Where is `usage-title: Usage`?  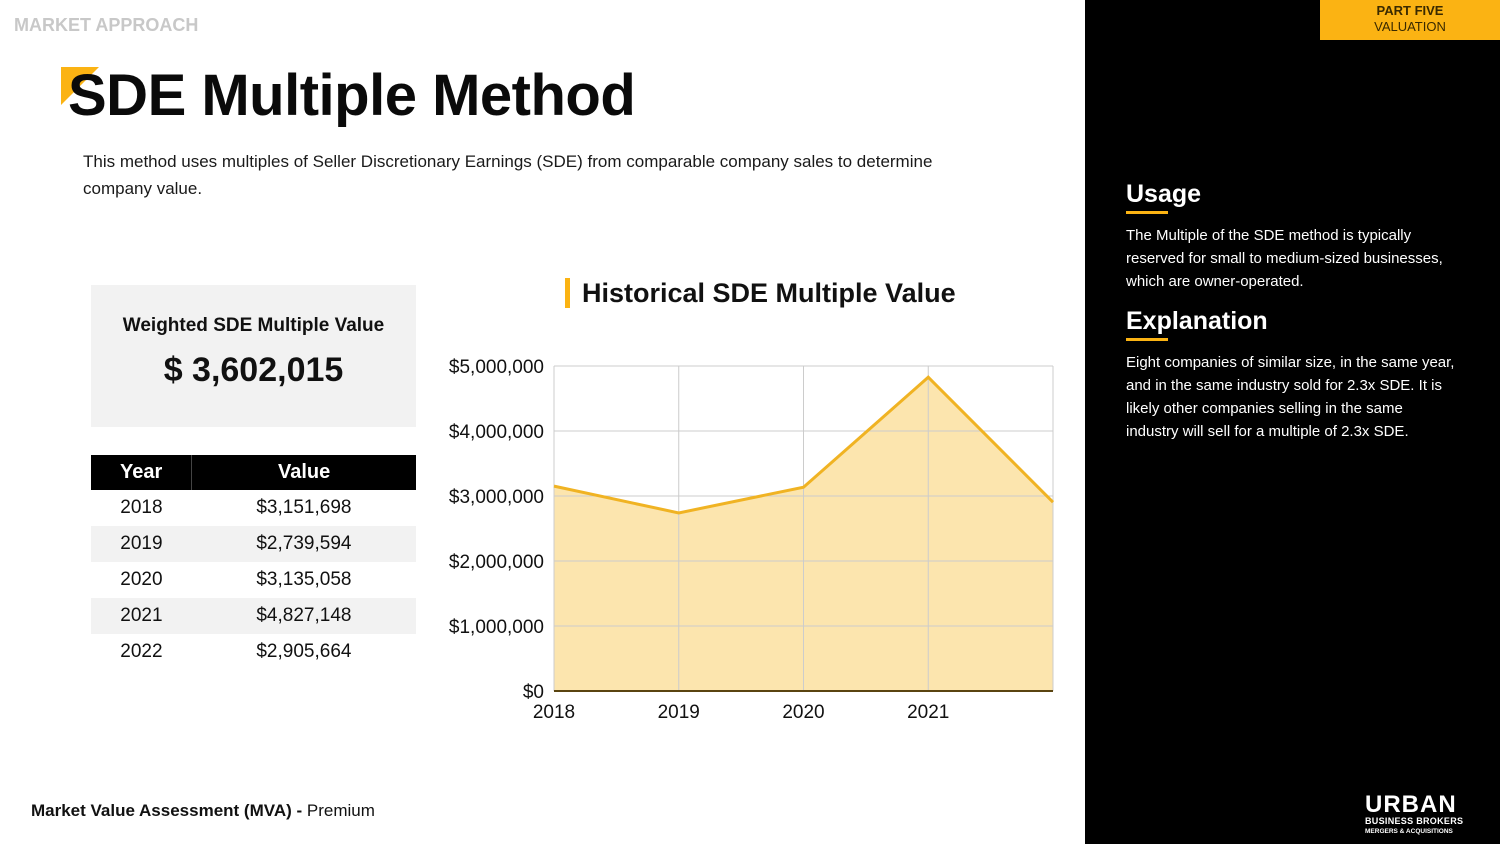
usage-title: Usage is located at coordinates (1164, 194).